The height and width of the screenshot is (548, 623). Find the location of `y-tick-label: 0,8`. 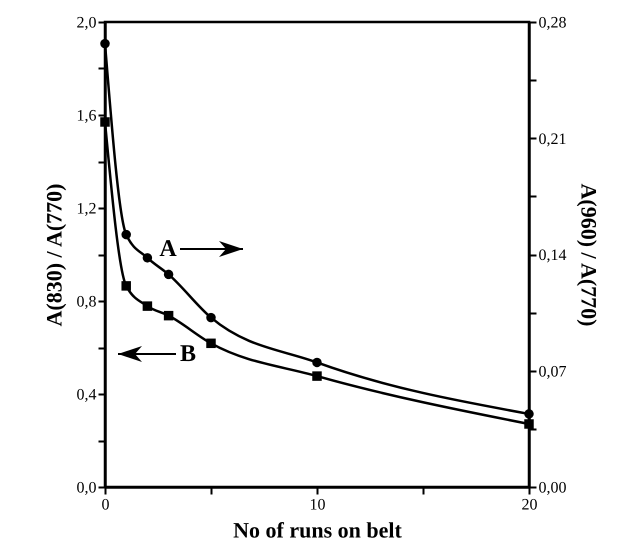

y-tick-label: 0,8 is located at coordinates (86, 302).